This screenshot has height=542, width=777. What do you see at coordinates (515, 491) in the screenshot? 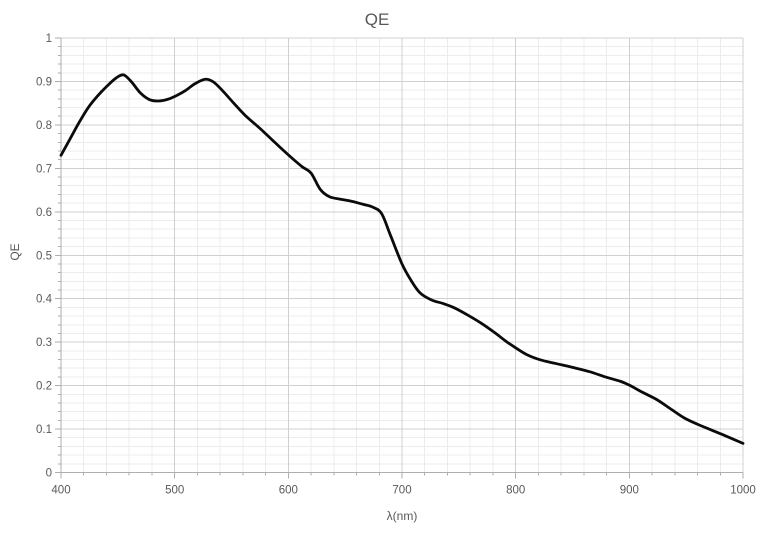
I see `x-tick-label: 800` at bounding box center [515, 491].